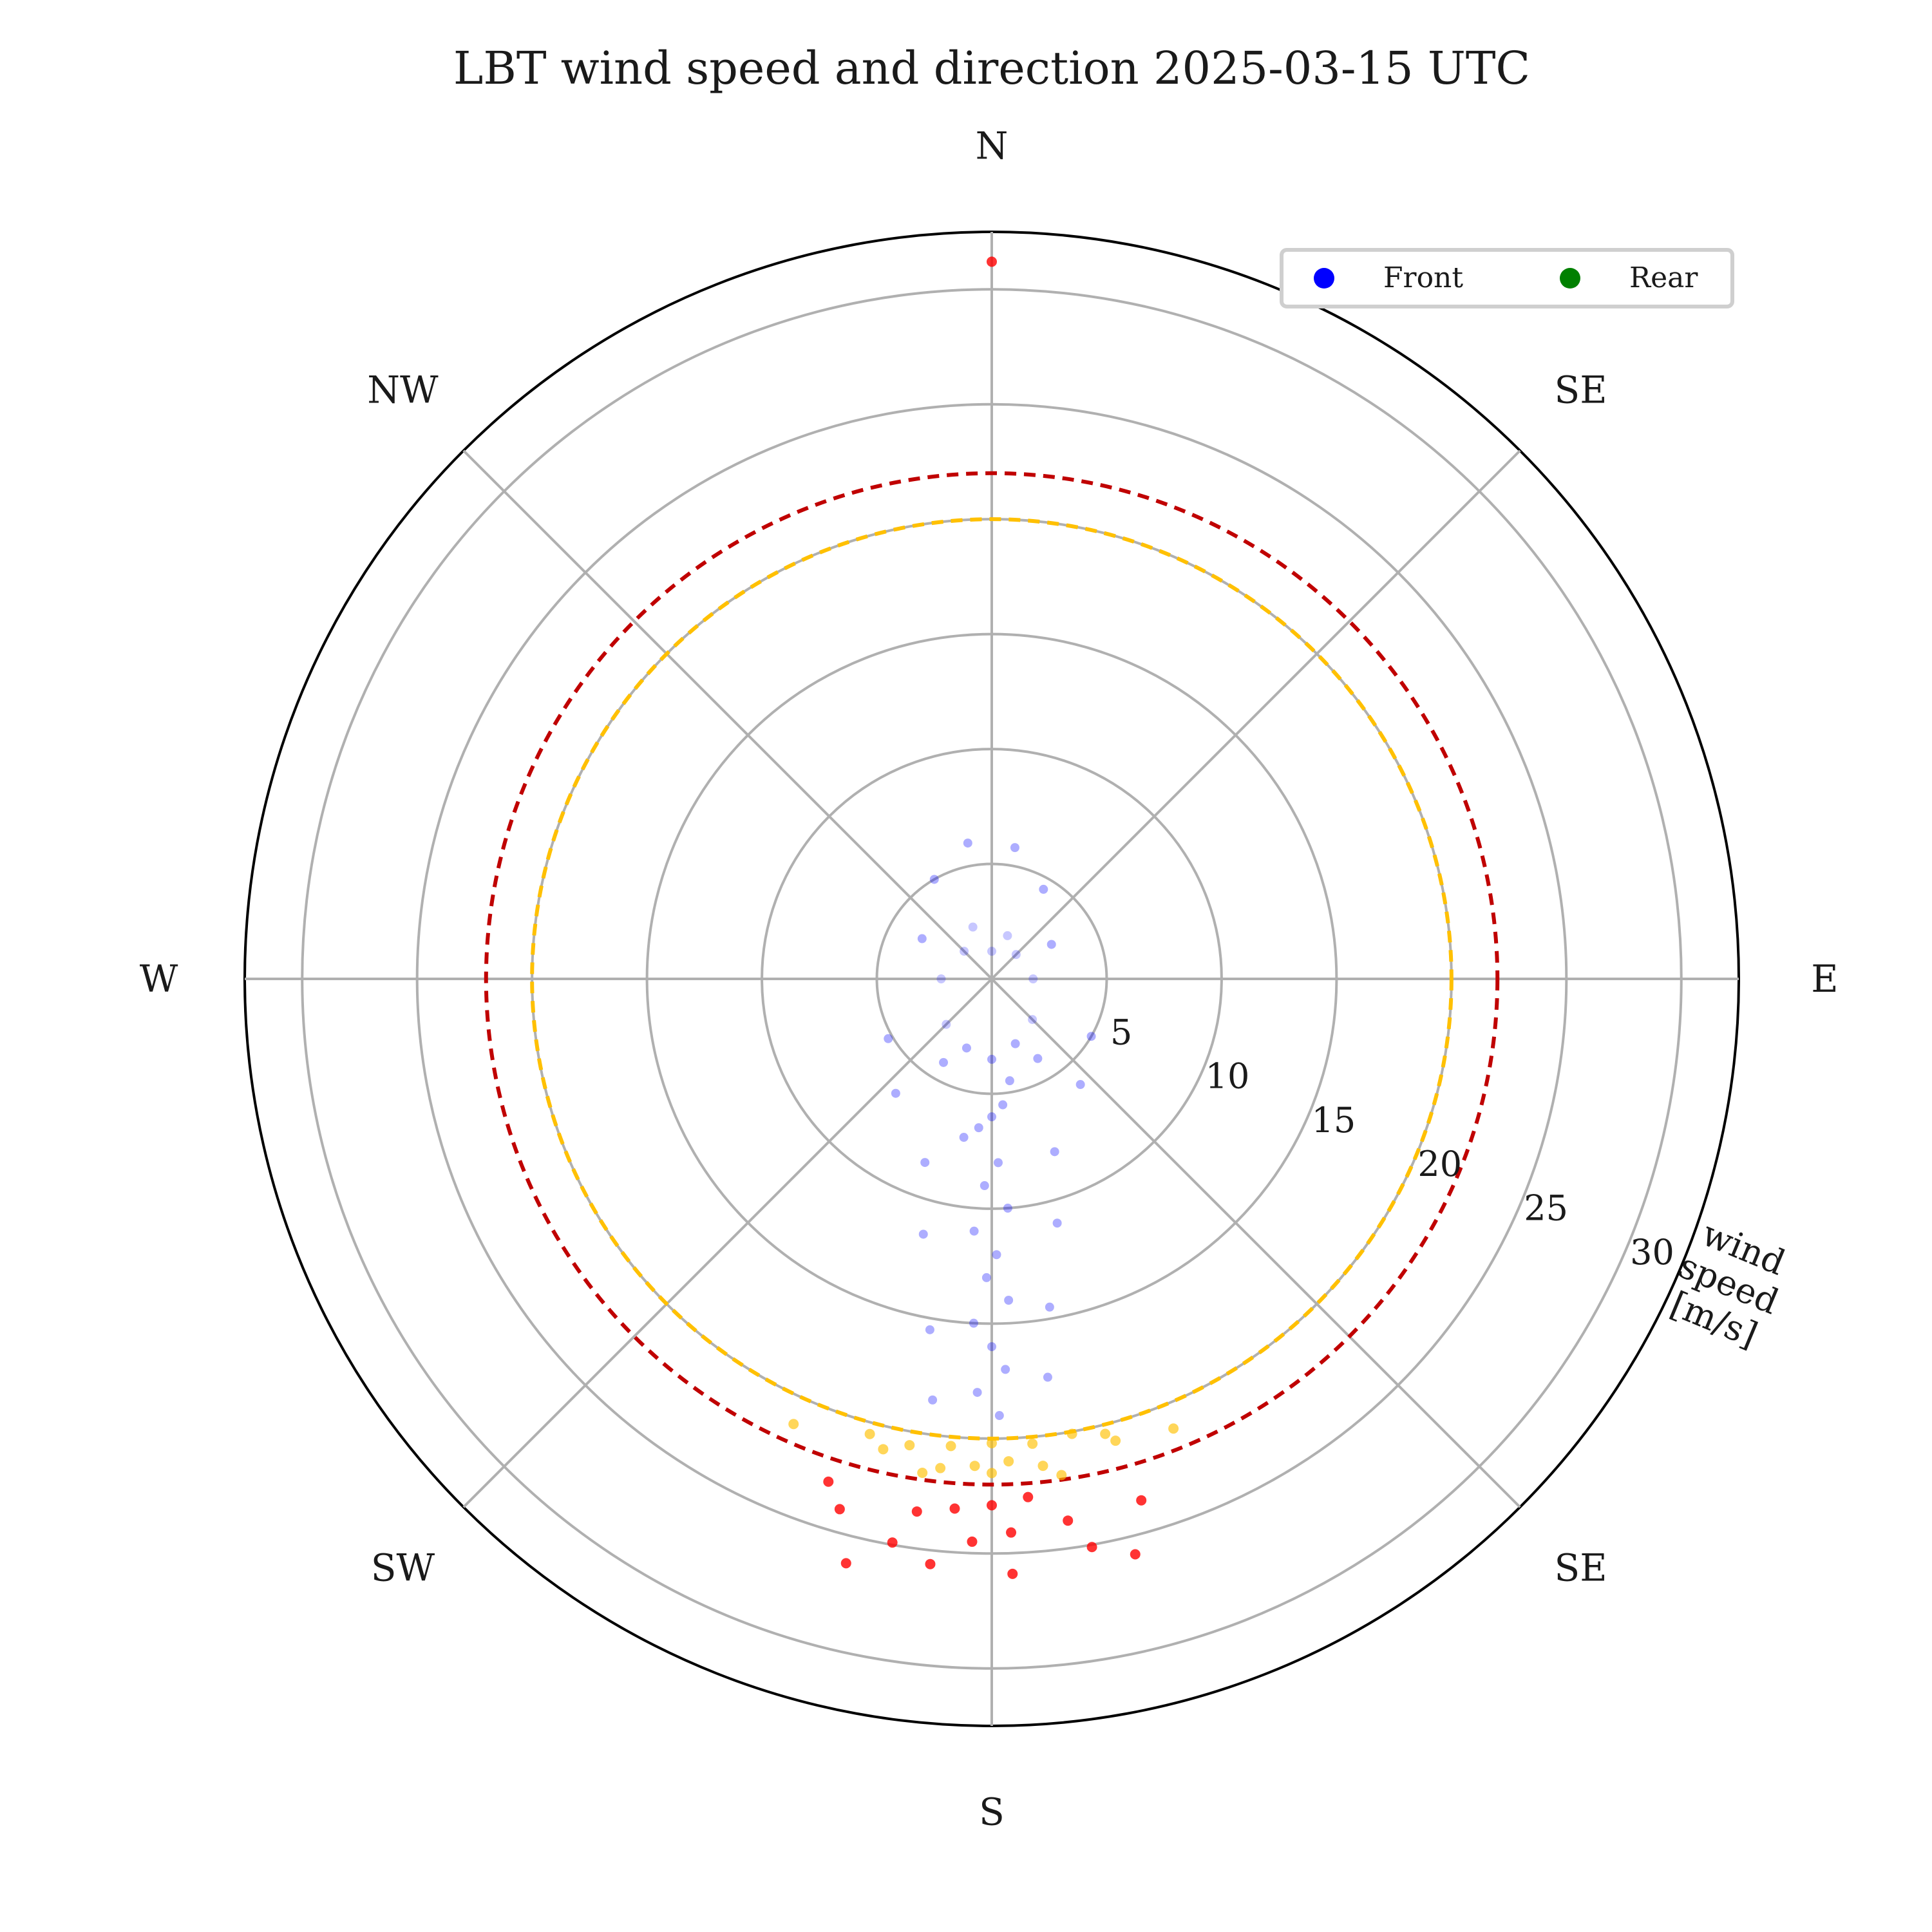 The image size is (1932, 1932). I want to click on direction-label-1: SE, so click(1581, 390).